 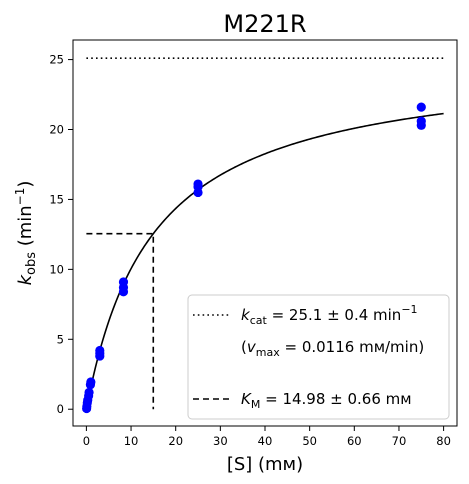 I want to click on y-axis-title: kobs (min−1), so click(x=26, y=233).